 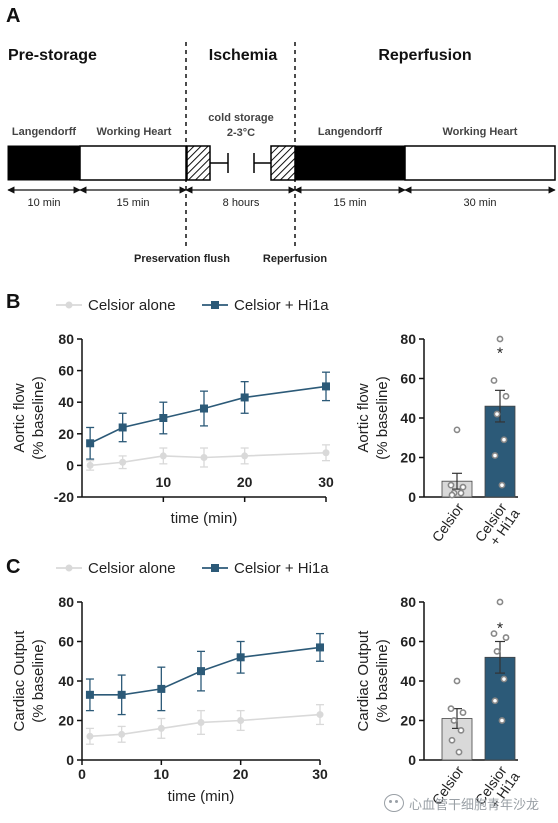 What do you see at coordinates (52, 55) in the screenshot?
I see `phase-label-prestorage: Pre-storage` at bounding box center [52, 55].